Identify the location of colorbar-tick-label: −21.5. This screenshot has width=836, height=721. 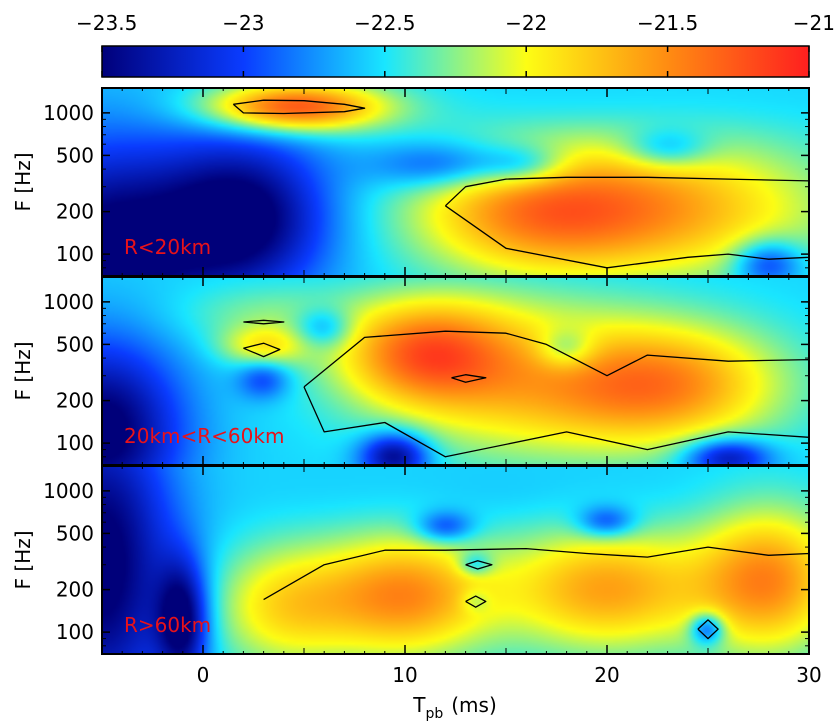
(667, 23).